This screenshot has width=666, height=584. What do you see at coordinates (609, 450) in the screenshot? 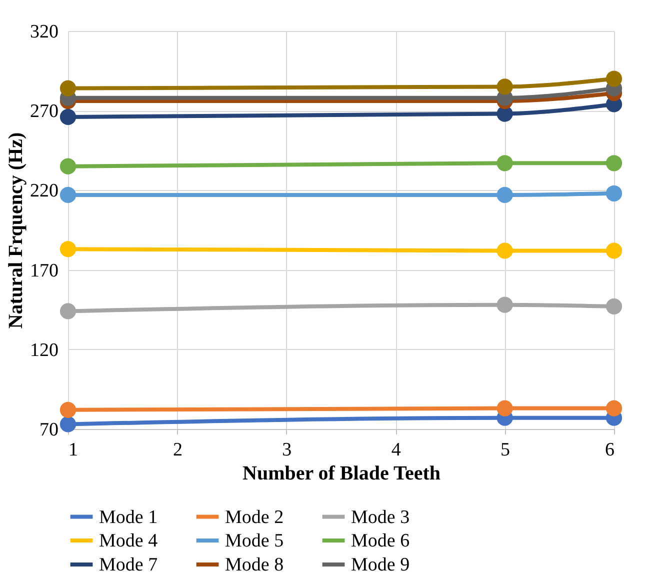
I see `x-tick-label: 6` at bounding box center [609, 450].